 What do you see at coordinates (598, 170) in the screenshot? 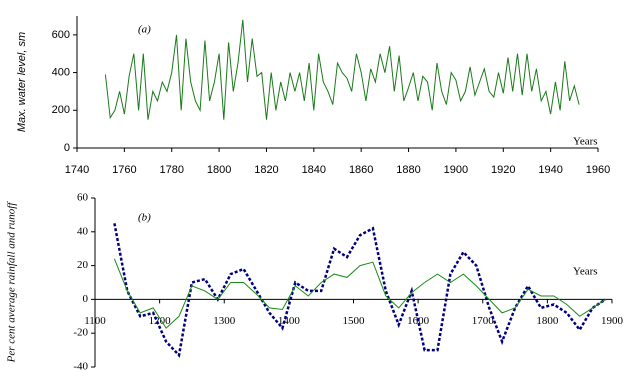
I see `x-tick-label: 1960` at bounding box center [598, 170].